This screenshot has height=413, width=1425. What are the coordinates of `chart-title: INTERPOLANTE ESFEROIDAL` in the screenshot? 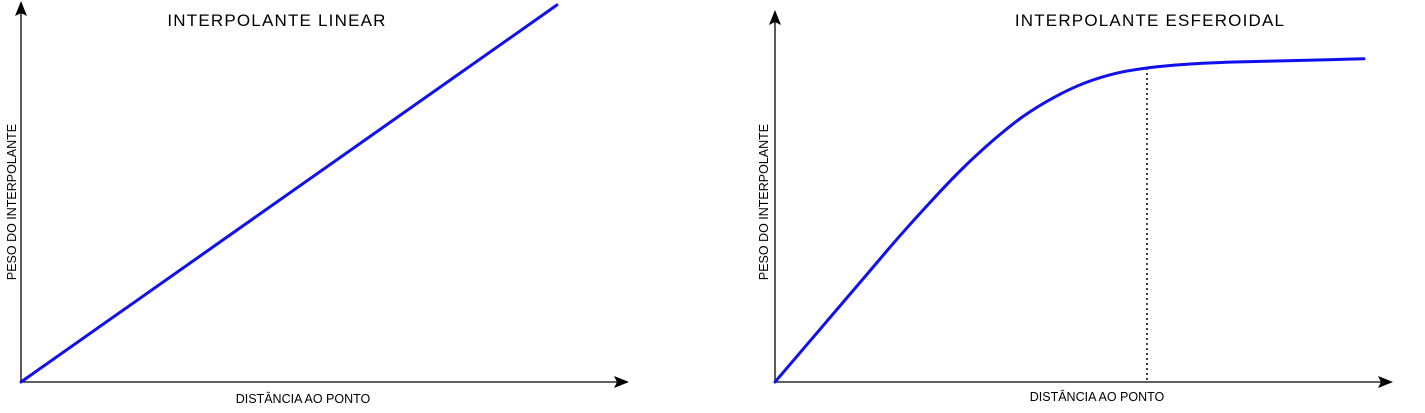 It's located at (1150, 20).